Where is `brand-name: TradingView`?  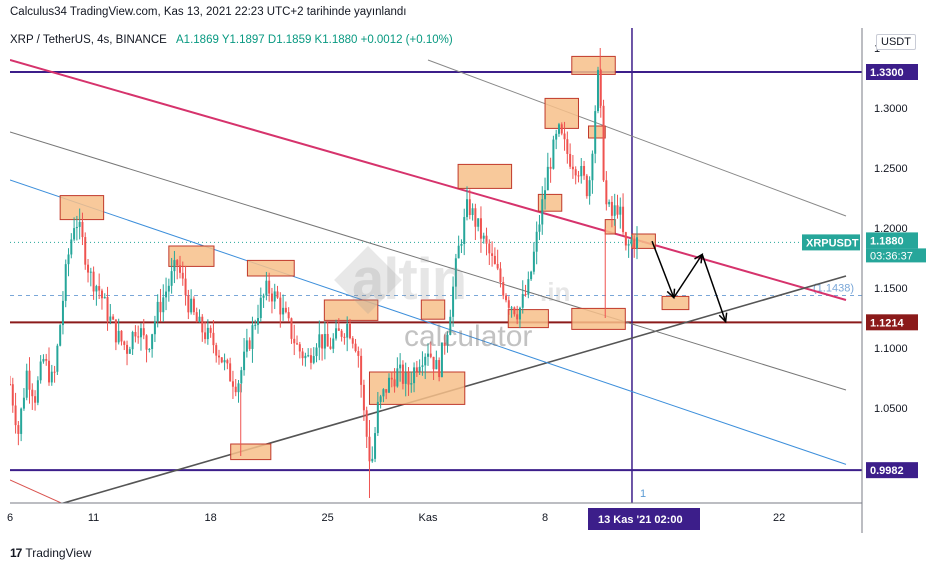 brand-name: TradingView is located at coordinates (58, 553).